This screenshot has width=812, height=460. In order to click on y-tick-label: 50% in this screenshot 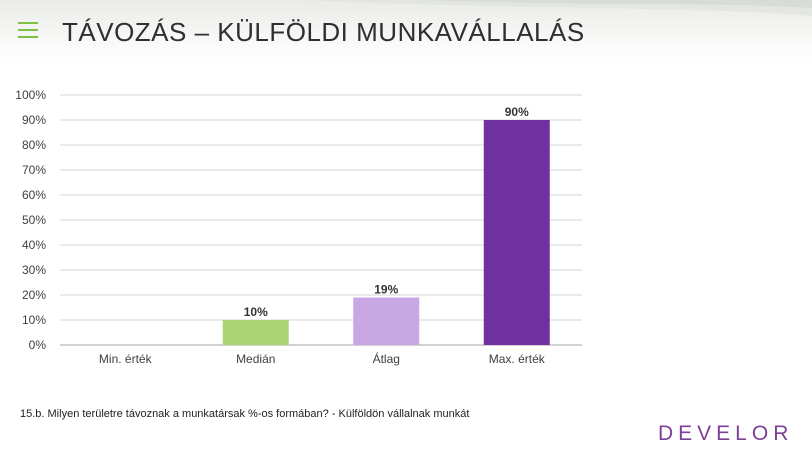, I will do `click(34, 220)`.